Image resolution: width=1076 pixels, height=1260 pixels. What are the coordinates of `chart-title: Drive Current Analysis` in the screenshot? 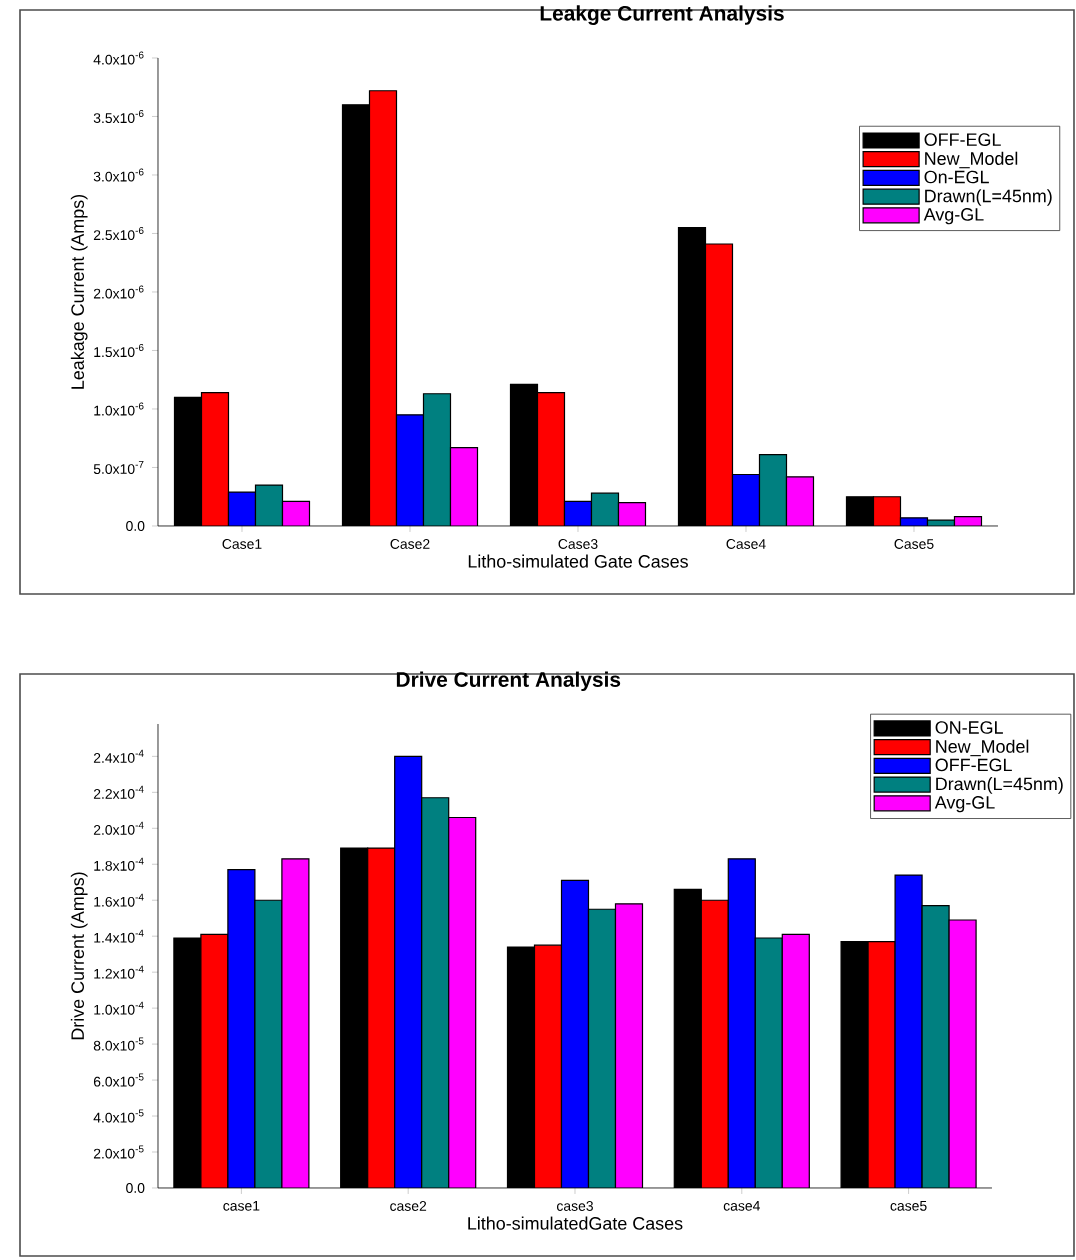 It's located at (508, 681).